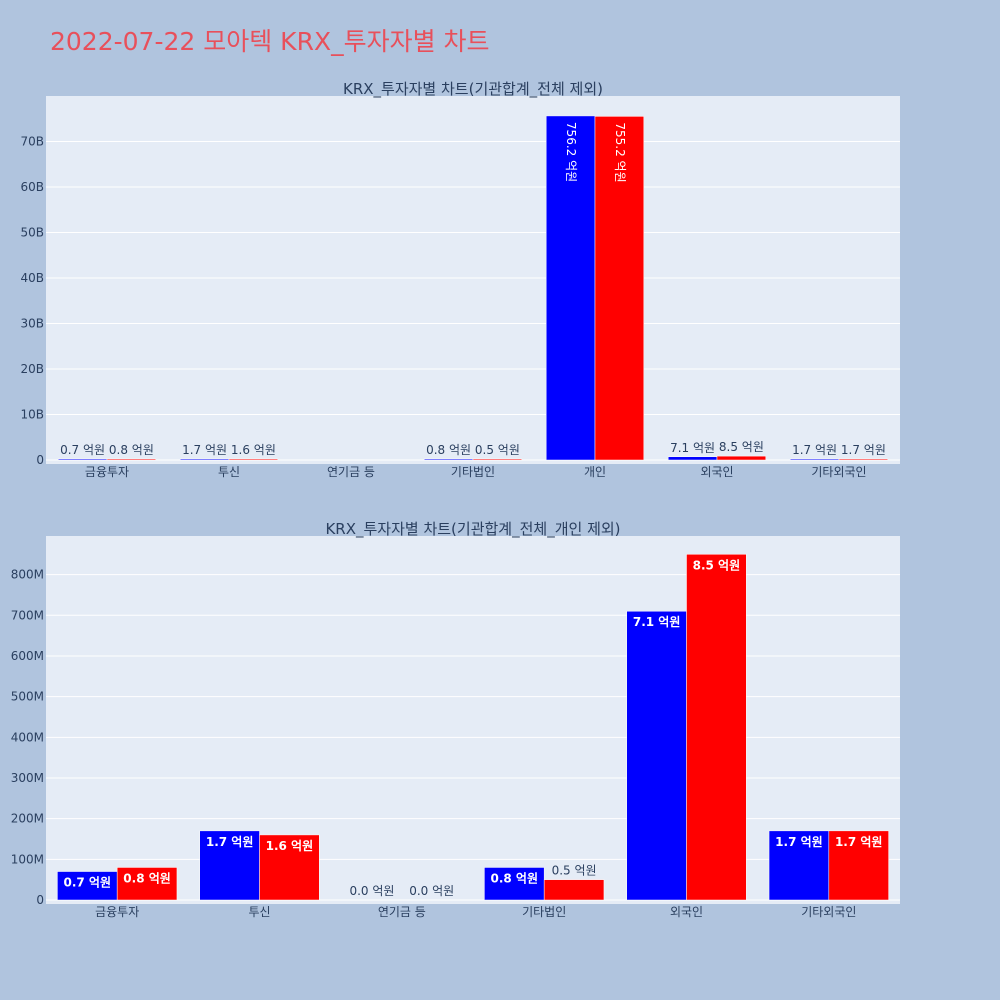 This screenshot has width=1000, height=1000. Describe the element at coordinates (32, 369) in the screenshot. I see `y-tick-label: 20B` at that location.